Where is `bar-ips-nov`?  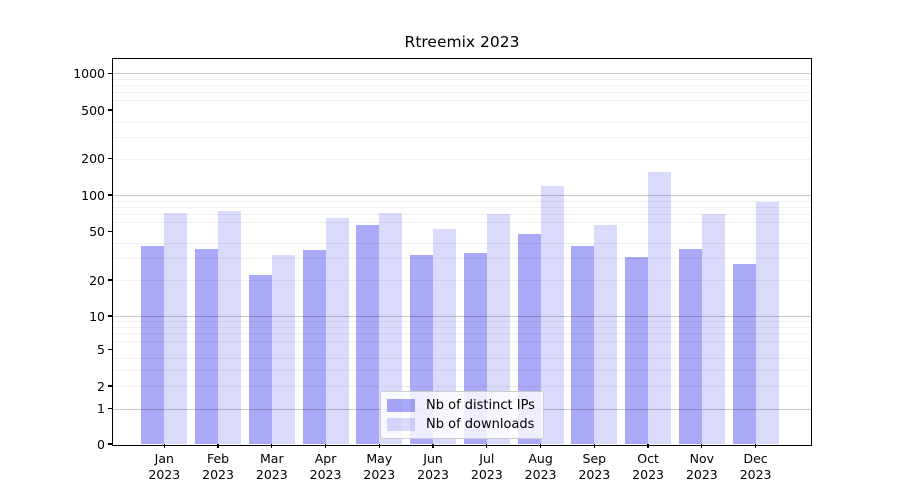 bar-ips-nov is located at coordinates (690, 346).